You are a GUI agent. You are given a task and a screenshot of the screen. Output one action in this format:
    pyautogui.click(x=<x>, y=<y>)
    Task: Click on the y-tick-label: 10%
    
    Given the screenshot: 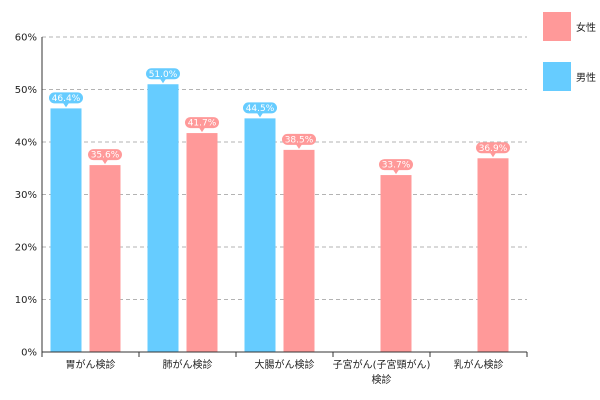 What is the action you would take?
    pyautogui.click(x=26, y=300)
    